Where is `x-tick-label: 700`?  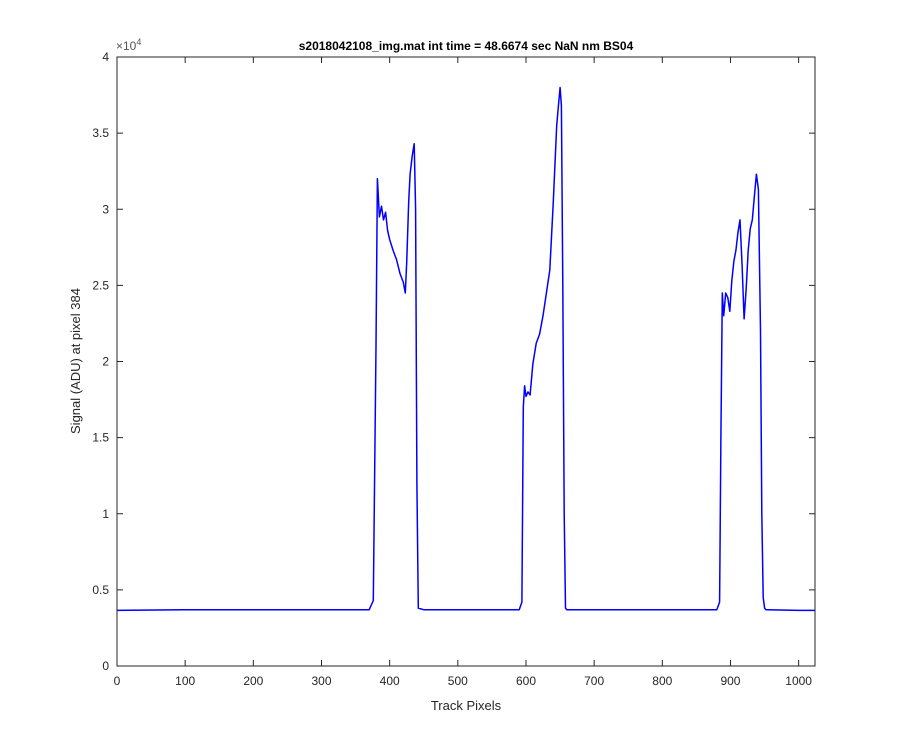
x-tick-label: 700 is located at coordinates (594, 681).